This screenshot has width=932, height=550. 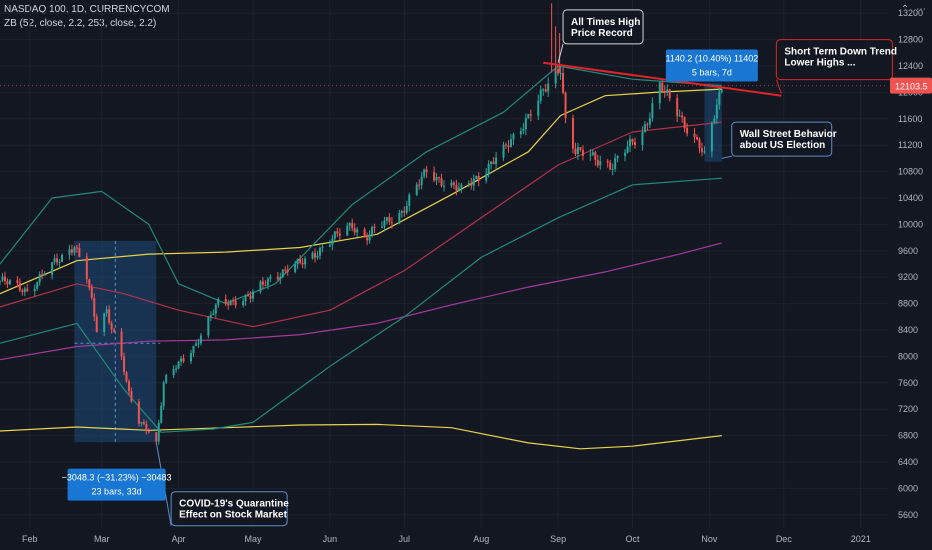 What do you see at coordinates (908, 304) in the screenshot?
I see `y-tick-label: 8800` at bounding box center [908, 304].